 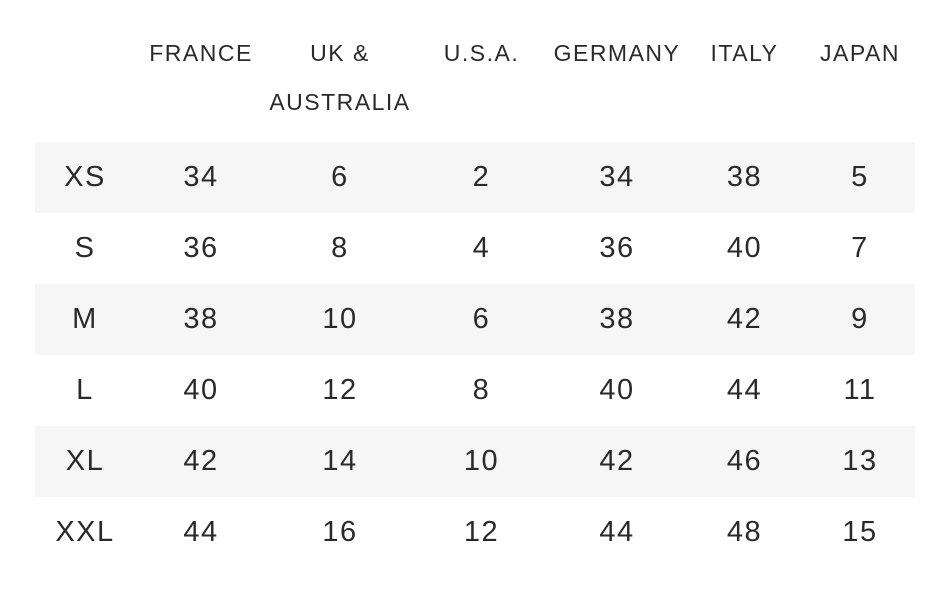 I want to click on cell-value: 13, so click(x=860, y=461).